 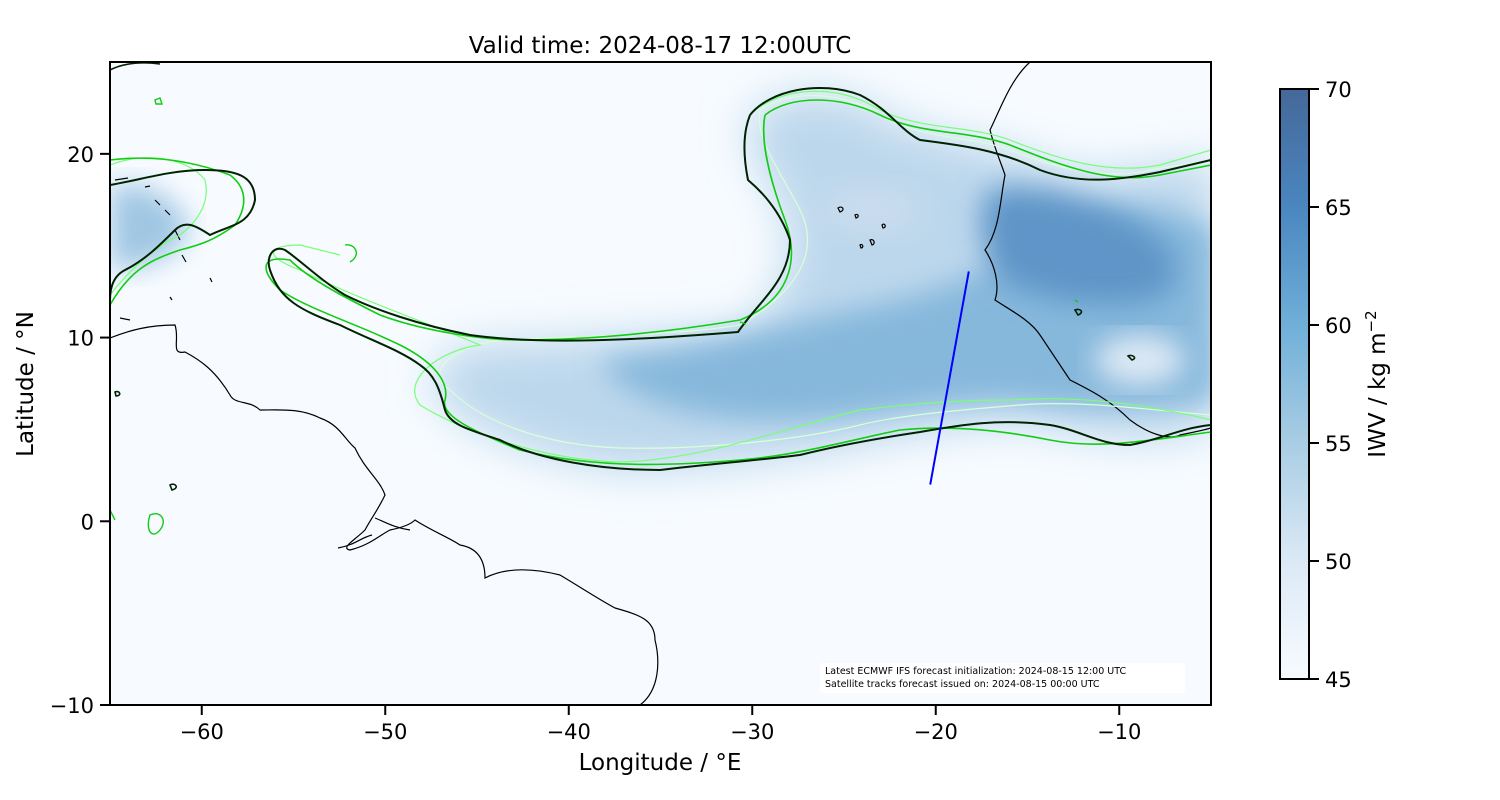 I want to click on colorbar-tick-label: 65, so click(x=1338, y=208).